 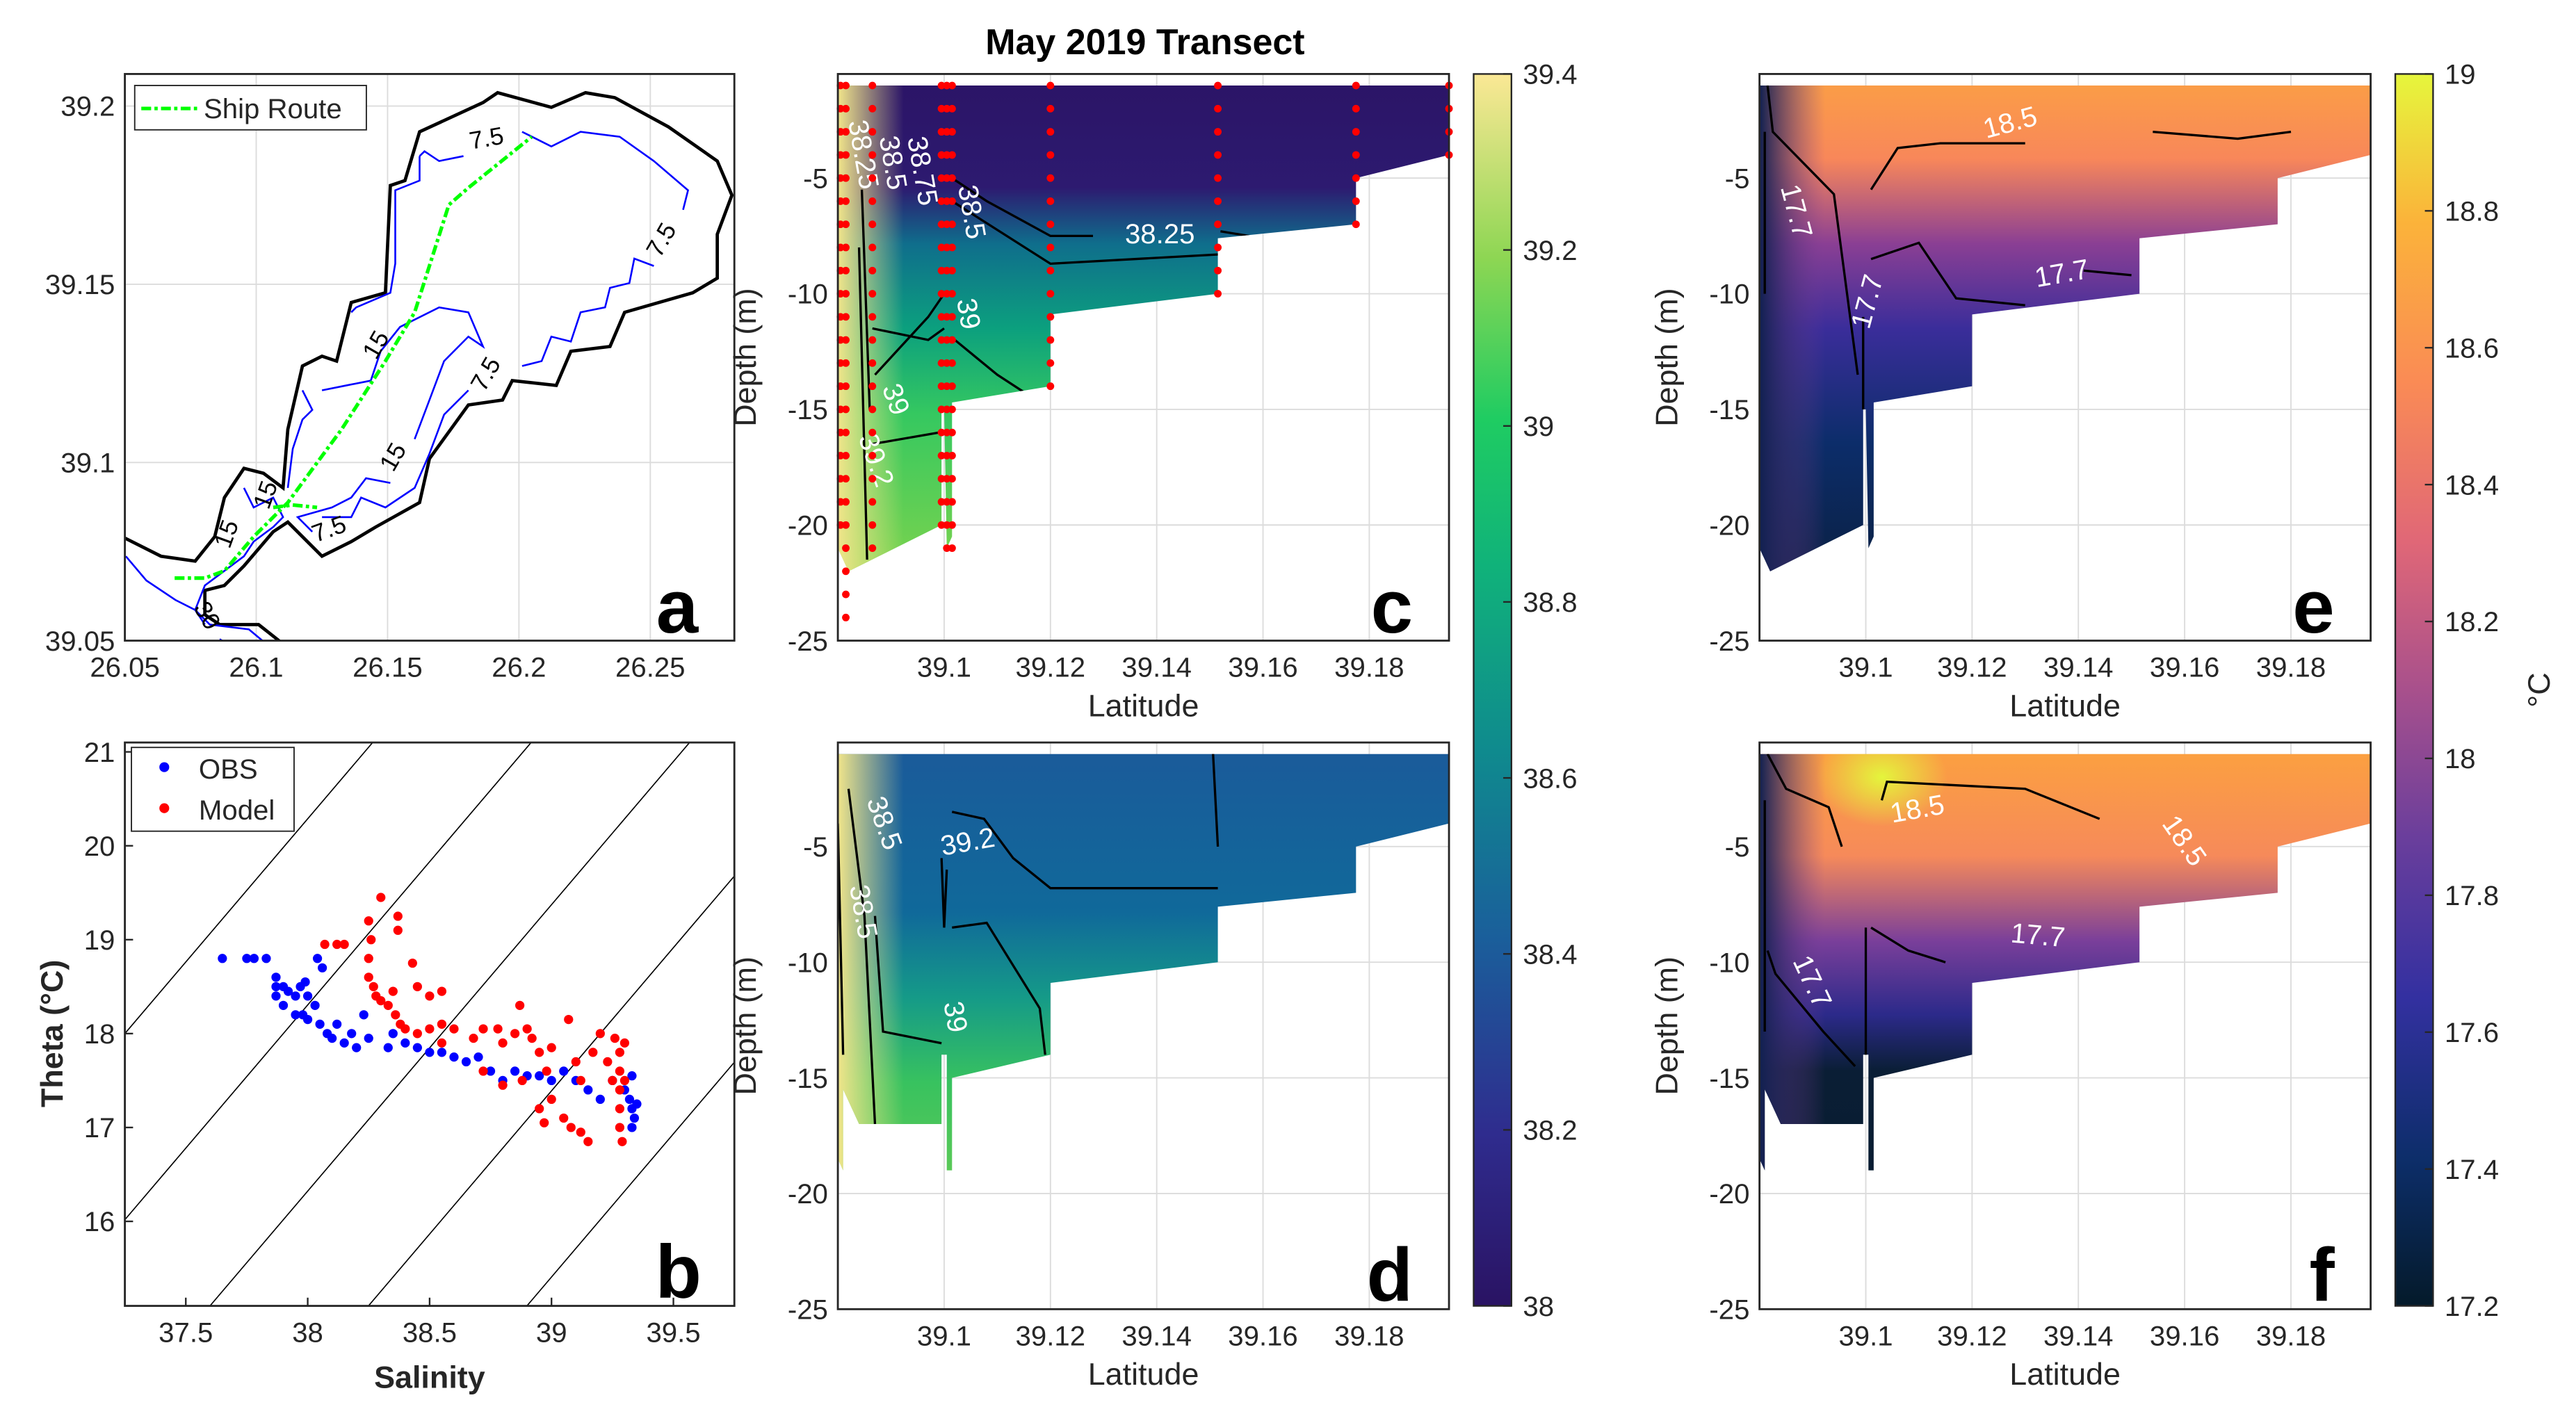 I want to click on x-axis-label: Salinity, so click(x=429, y=1377).